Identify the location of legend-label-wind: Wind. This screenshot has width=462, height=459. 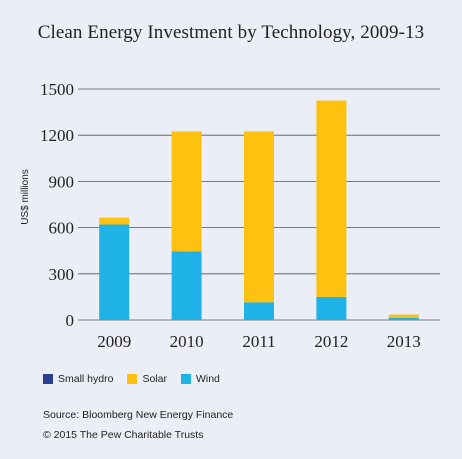
(207, 379).